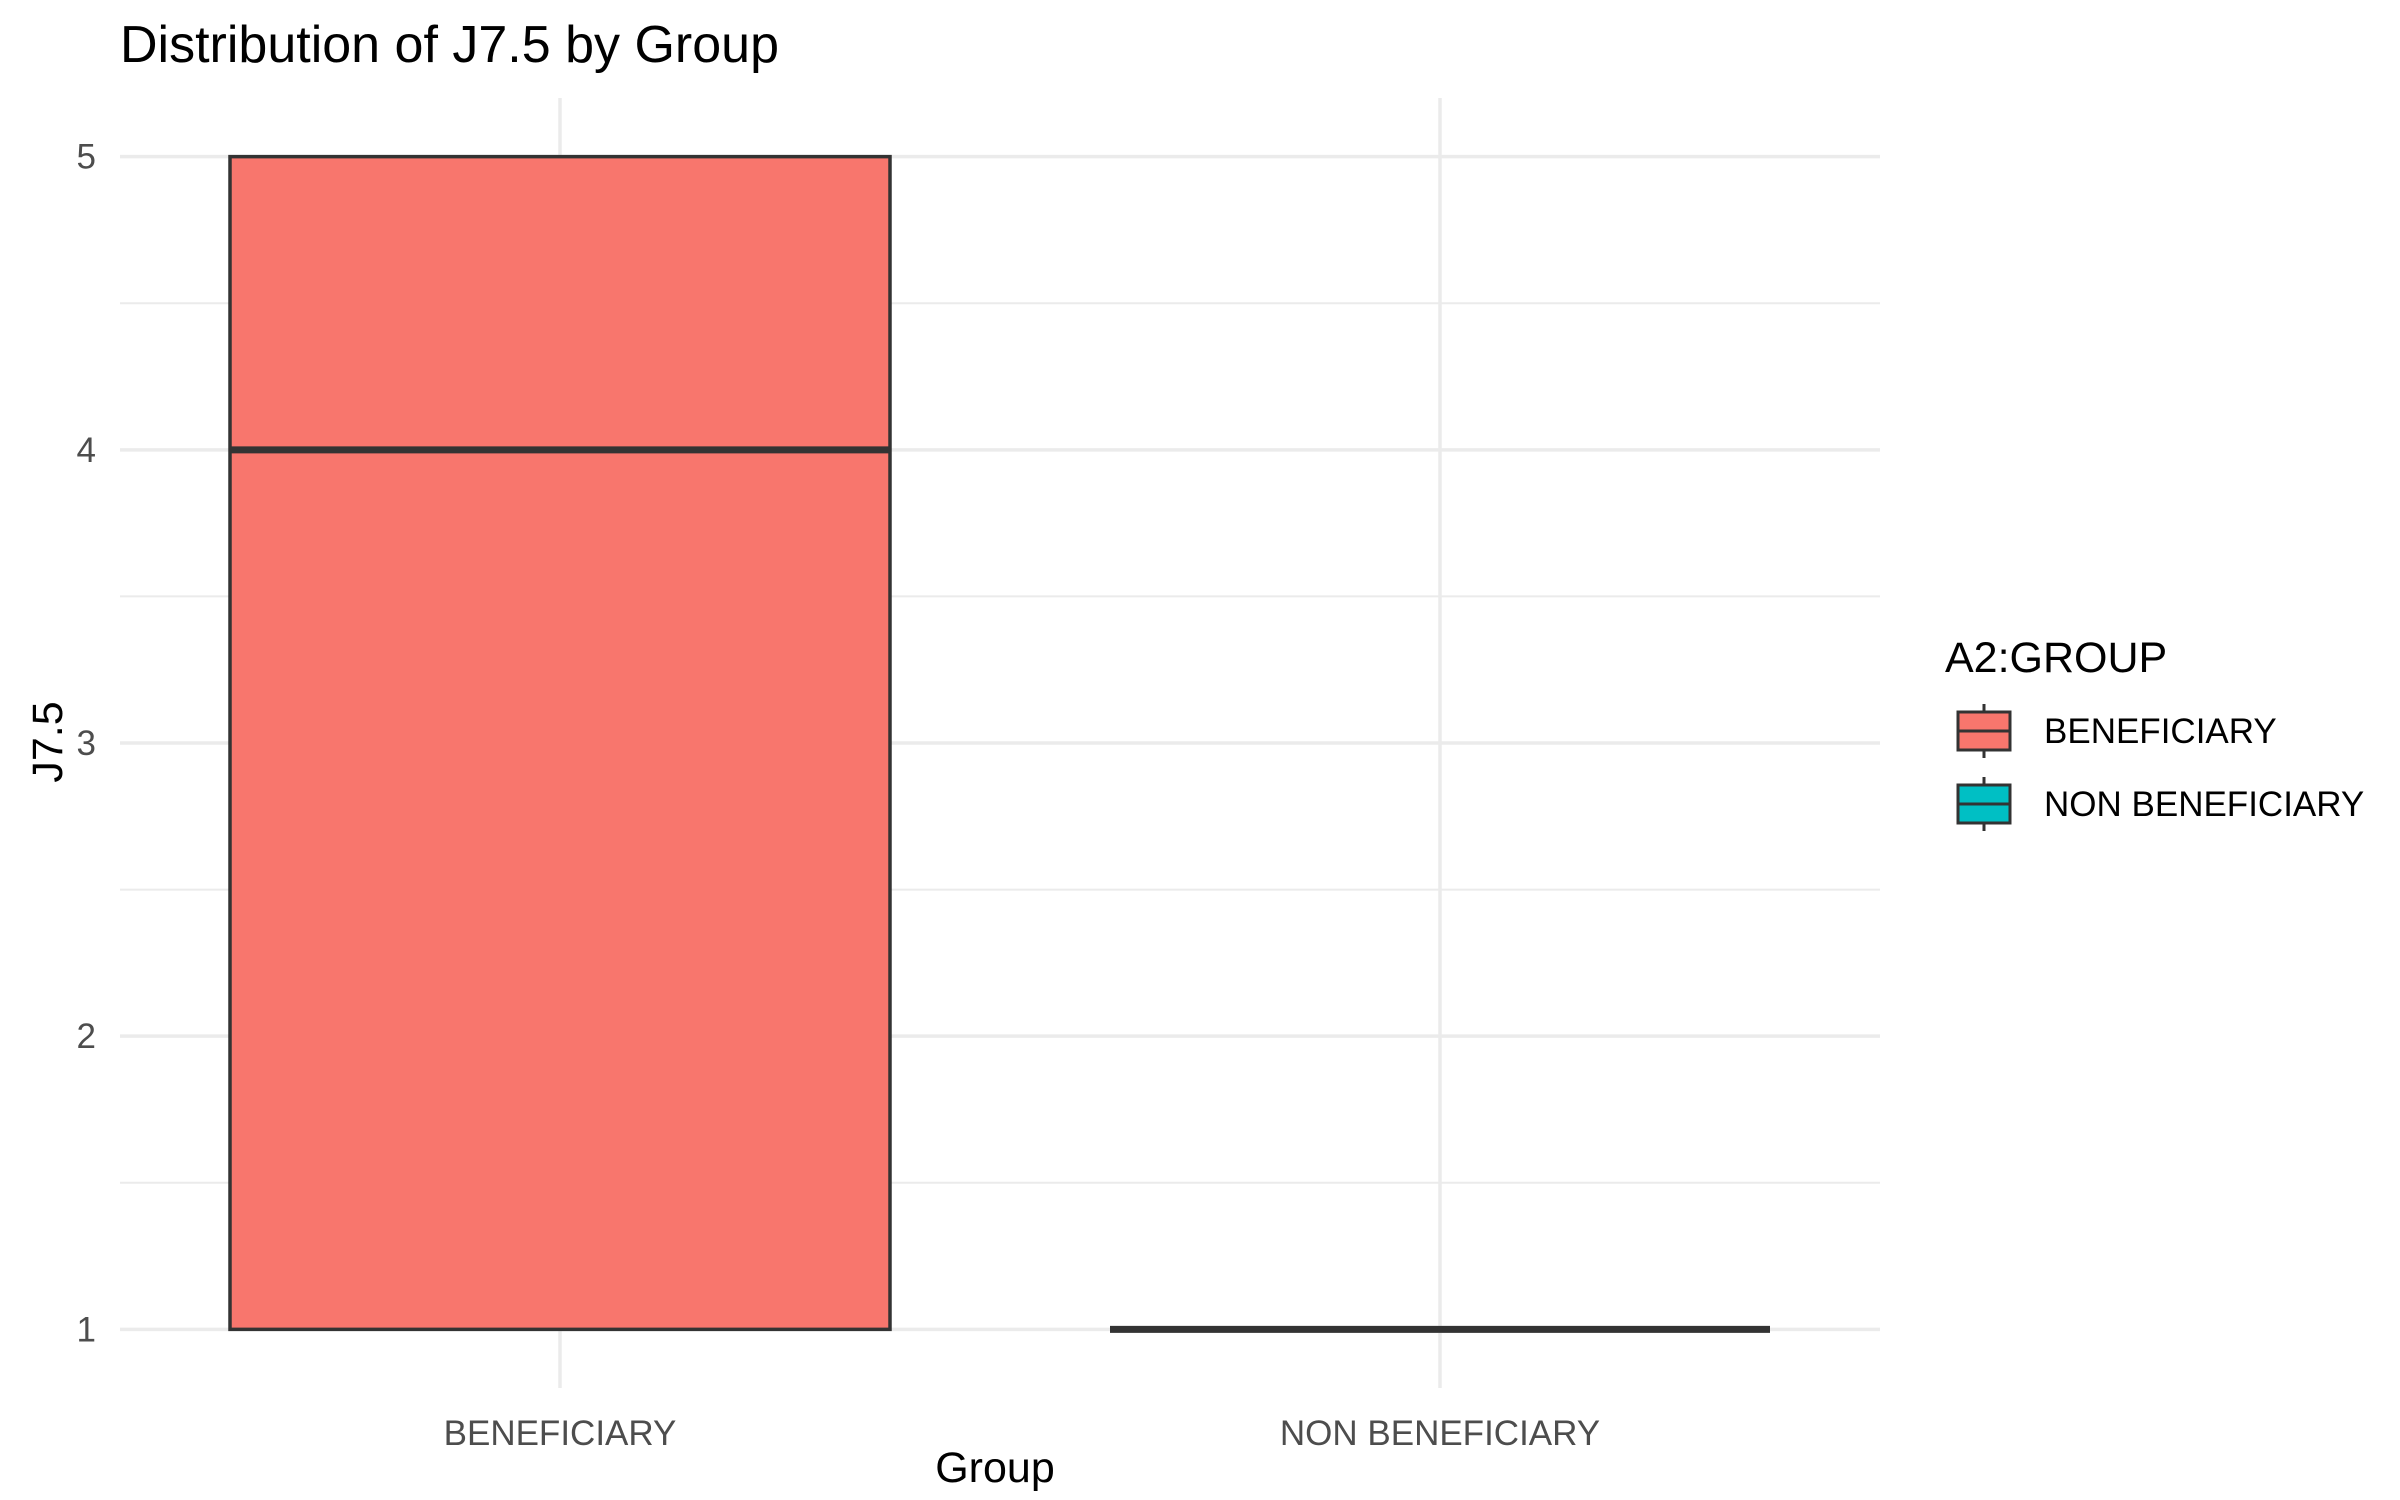 The image size is (2400, 1500). I want to click on y-tick-label: 5, so click(86, 157).